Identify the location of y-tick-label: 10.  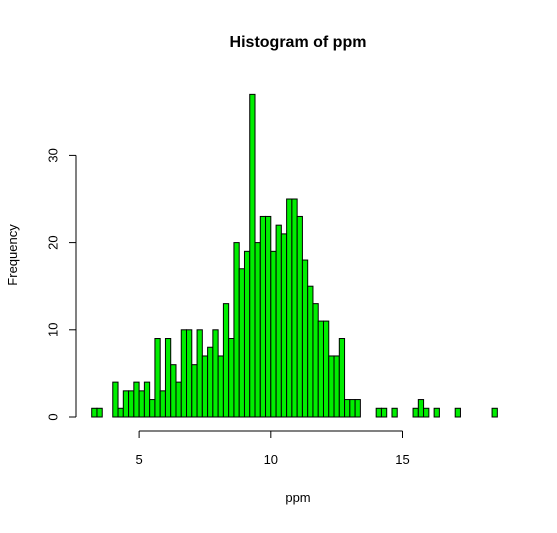
(53, 330).